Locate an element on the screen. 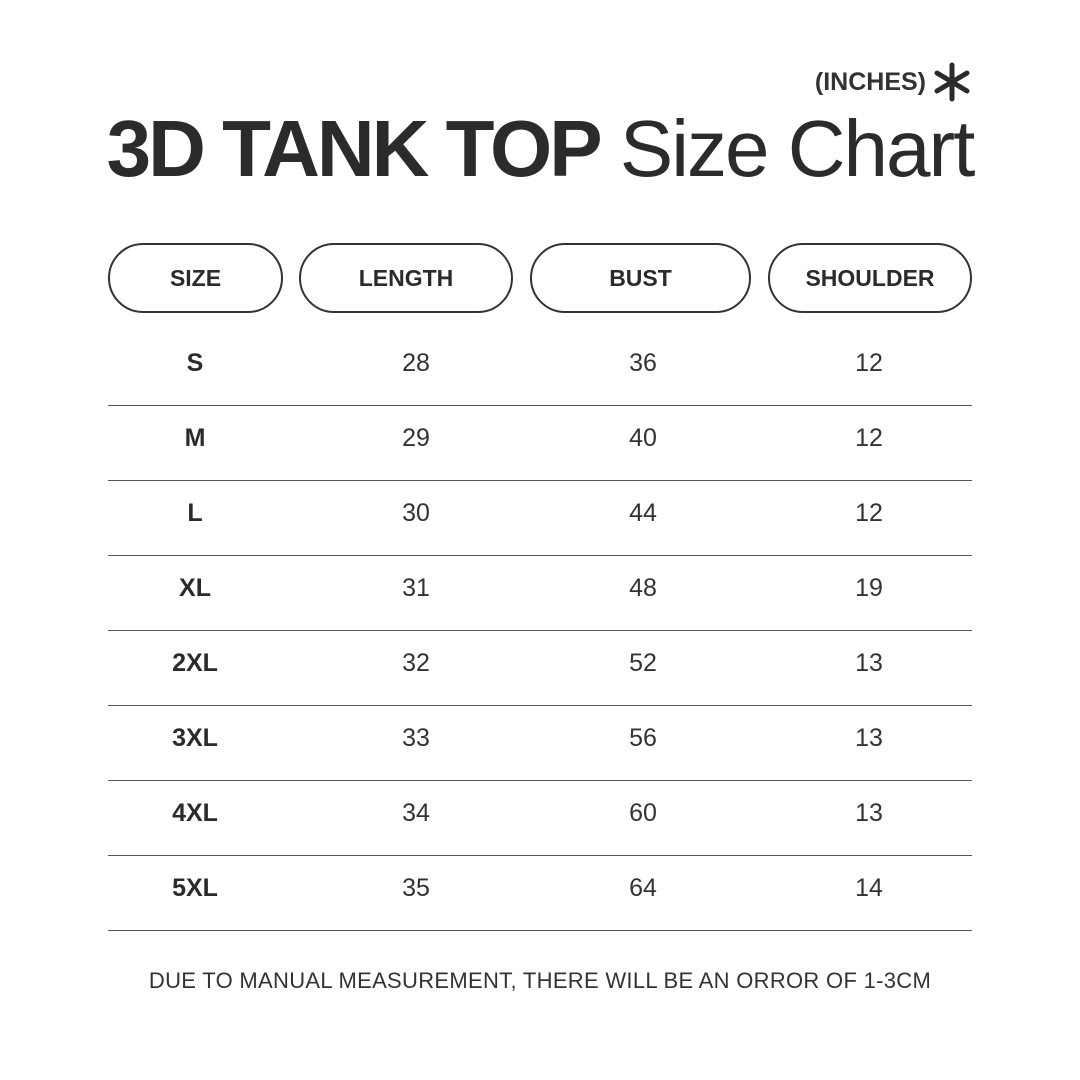 The image size is (1080, 1080). cell-length: 29 is located at coordinates (416, 437).